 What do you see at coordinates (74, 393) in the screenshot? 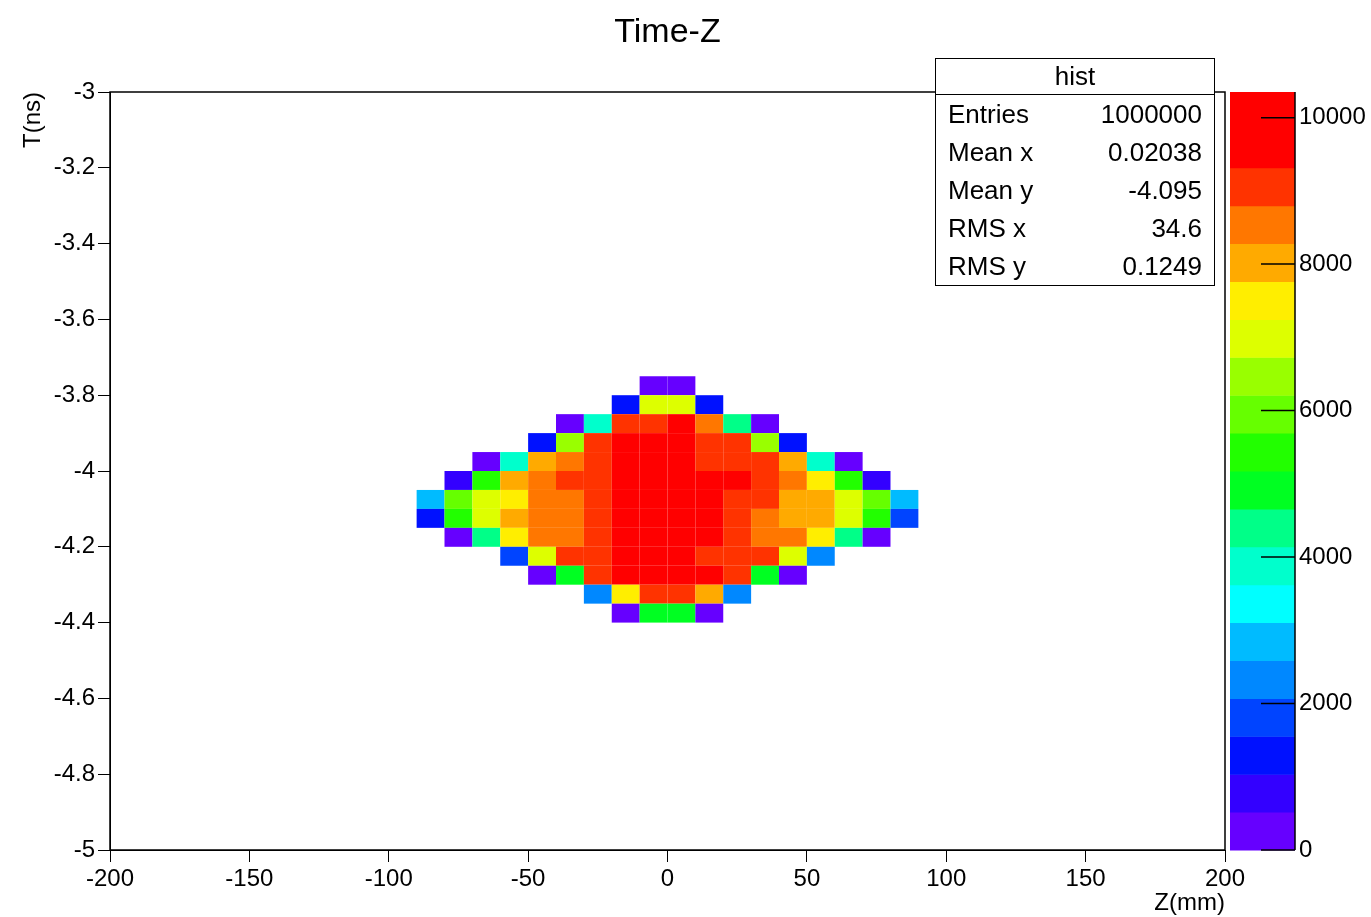
I see `y-tick-label: -3.8` at bounding box center [74, 393].